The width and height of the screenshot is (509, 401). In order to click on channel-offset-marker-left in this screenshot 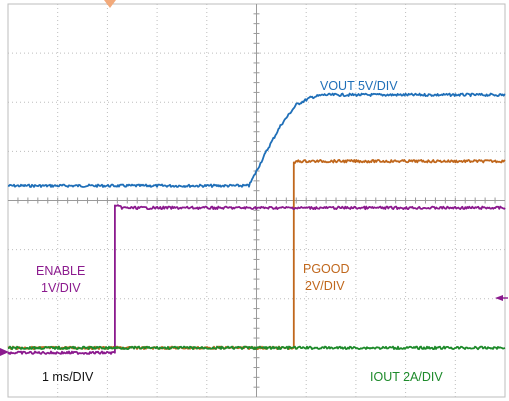, I will do `click(4, 352)`.